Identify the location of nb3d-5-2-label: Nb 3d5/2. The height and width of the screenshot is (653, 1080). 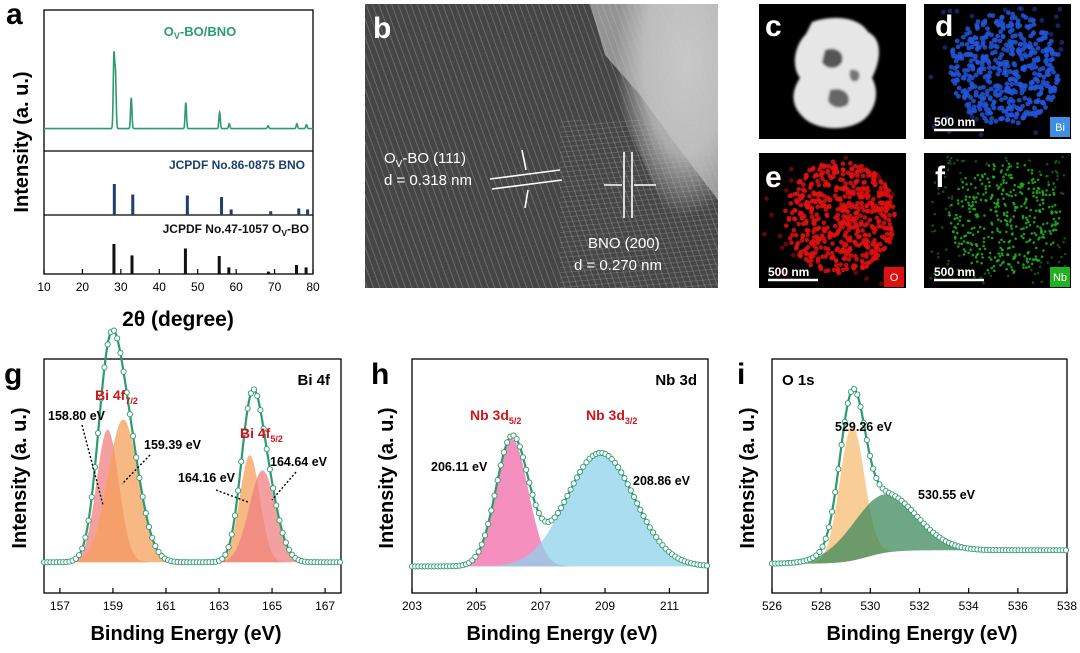
(495, 416).